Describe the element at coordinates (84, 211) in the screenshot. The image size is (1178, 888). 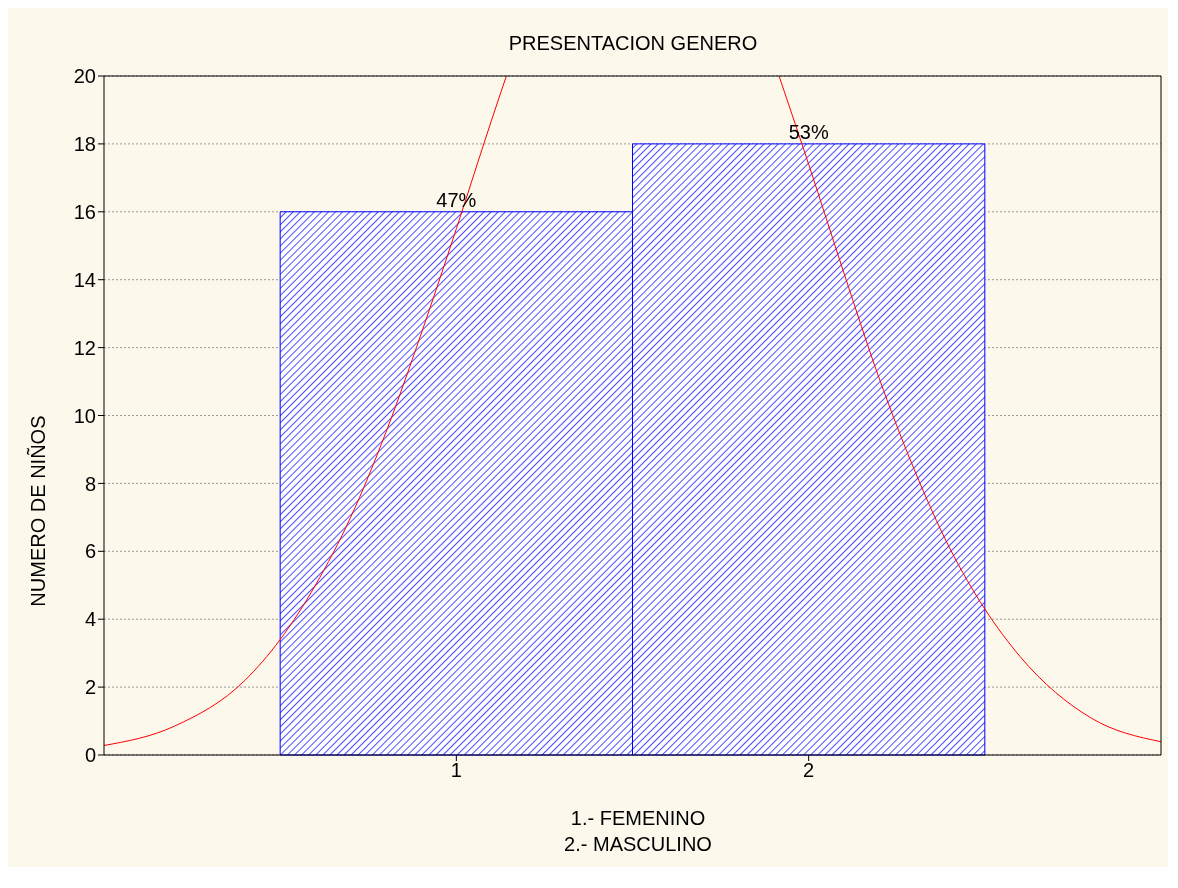
I see `y-tick-label: 16` at that location.